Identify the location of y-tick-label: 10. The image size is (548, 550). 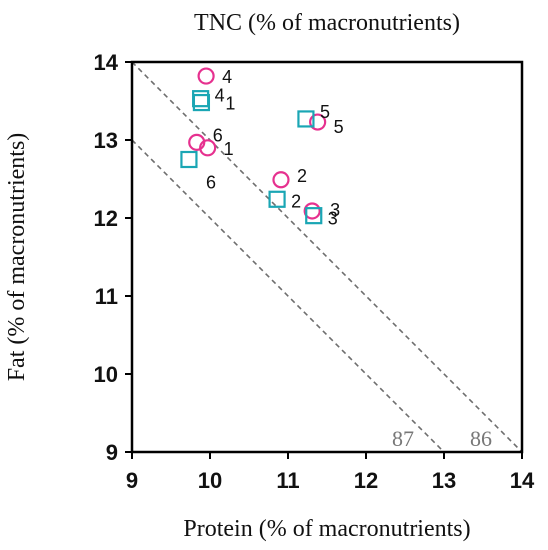
(106, 374).